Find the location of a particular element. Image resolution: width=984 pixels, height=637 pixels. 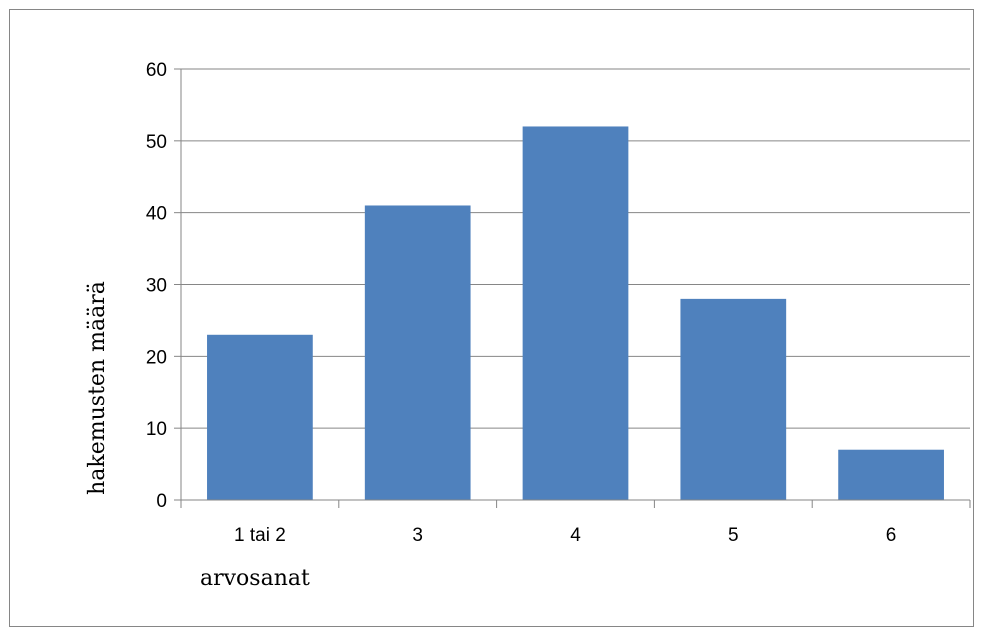

y-tick-label: 20 is located at coordinates (156, 357).